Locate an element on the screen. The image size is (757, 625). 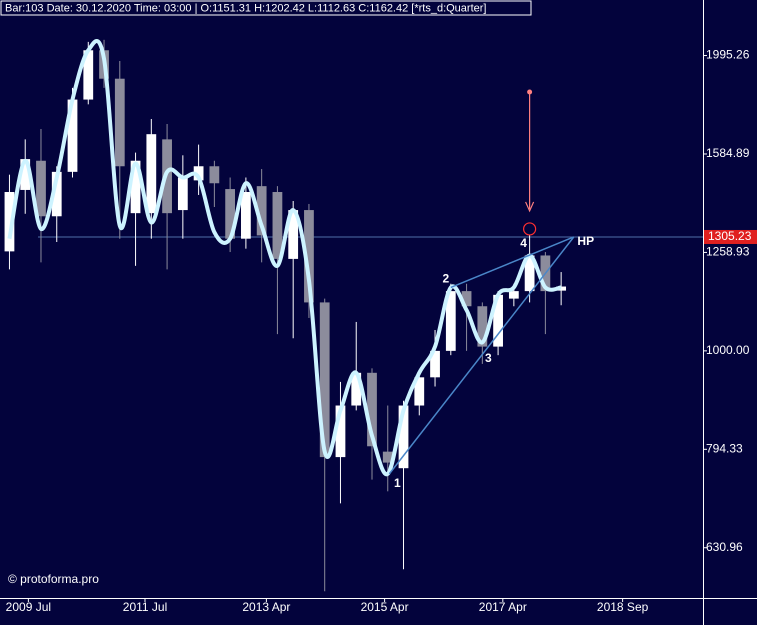
y-tick-label: 1584.89 is located at coordinates (728, 153).